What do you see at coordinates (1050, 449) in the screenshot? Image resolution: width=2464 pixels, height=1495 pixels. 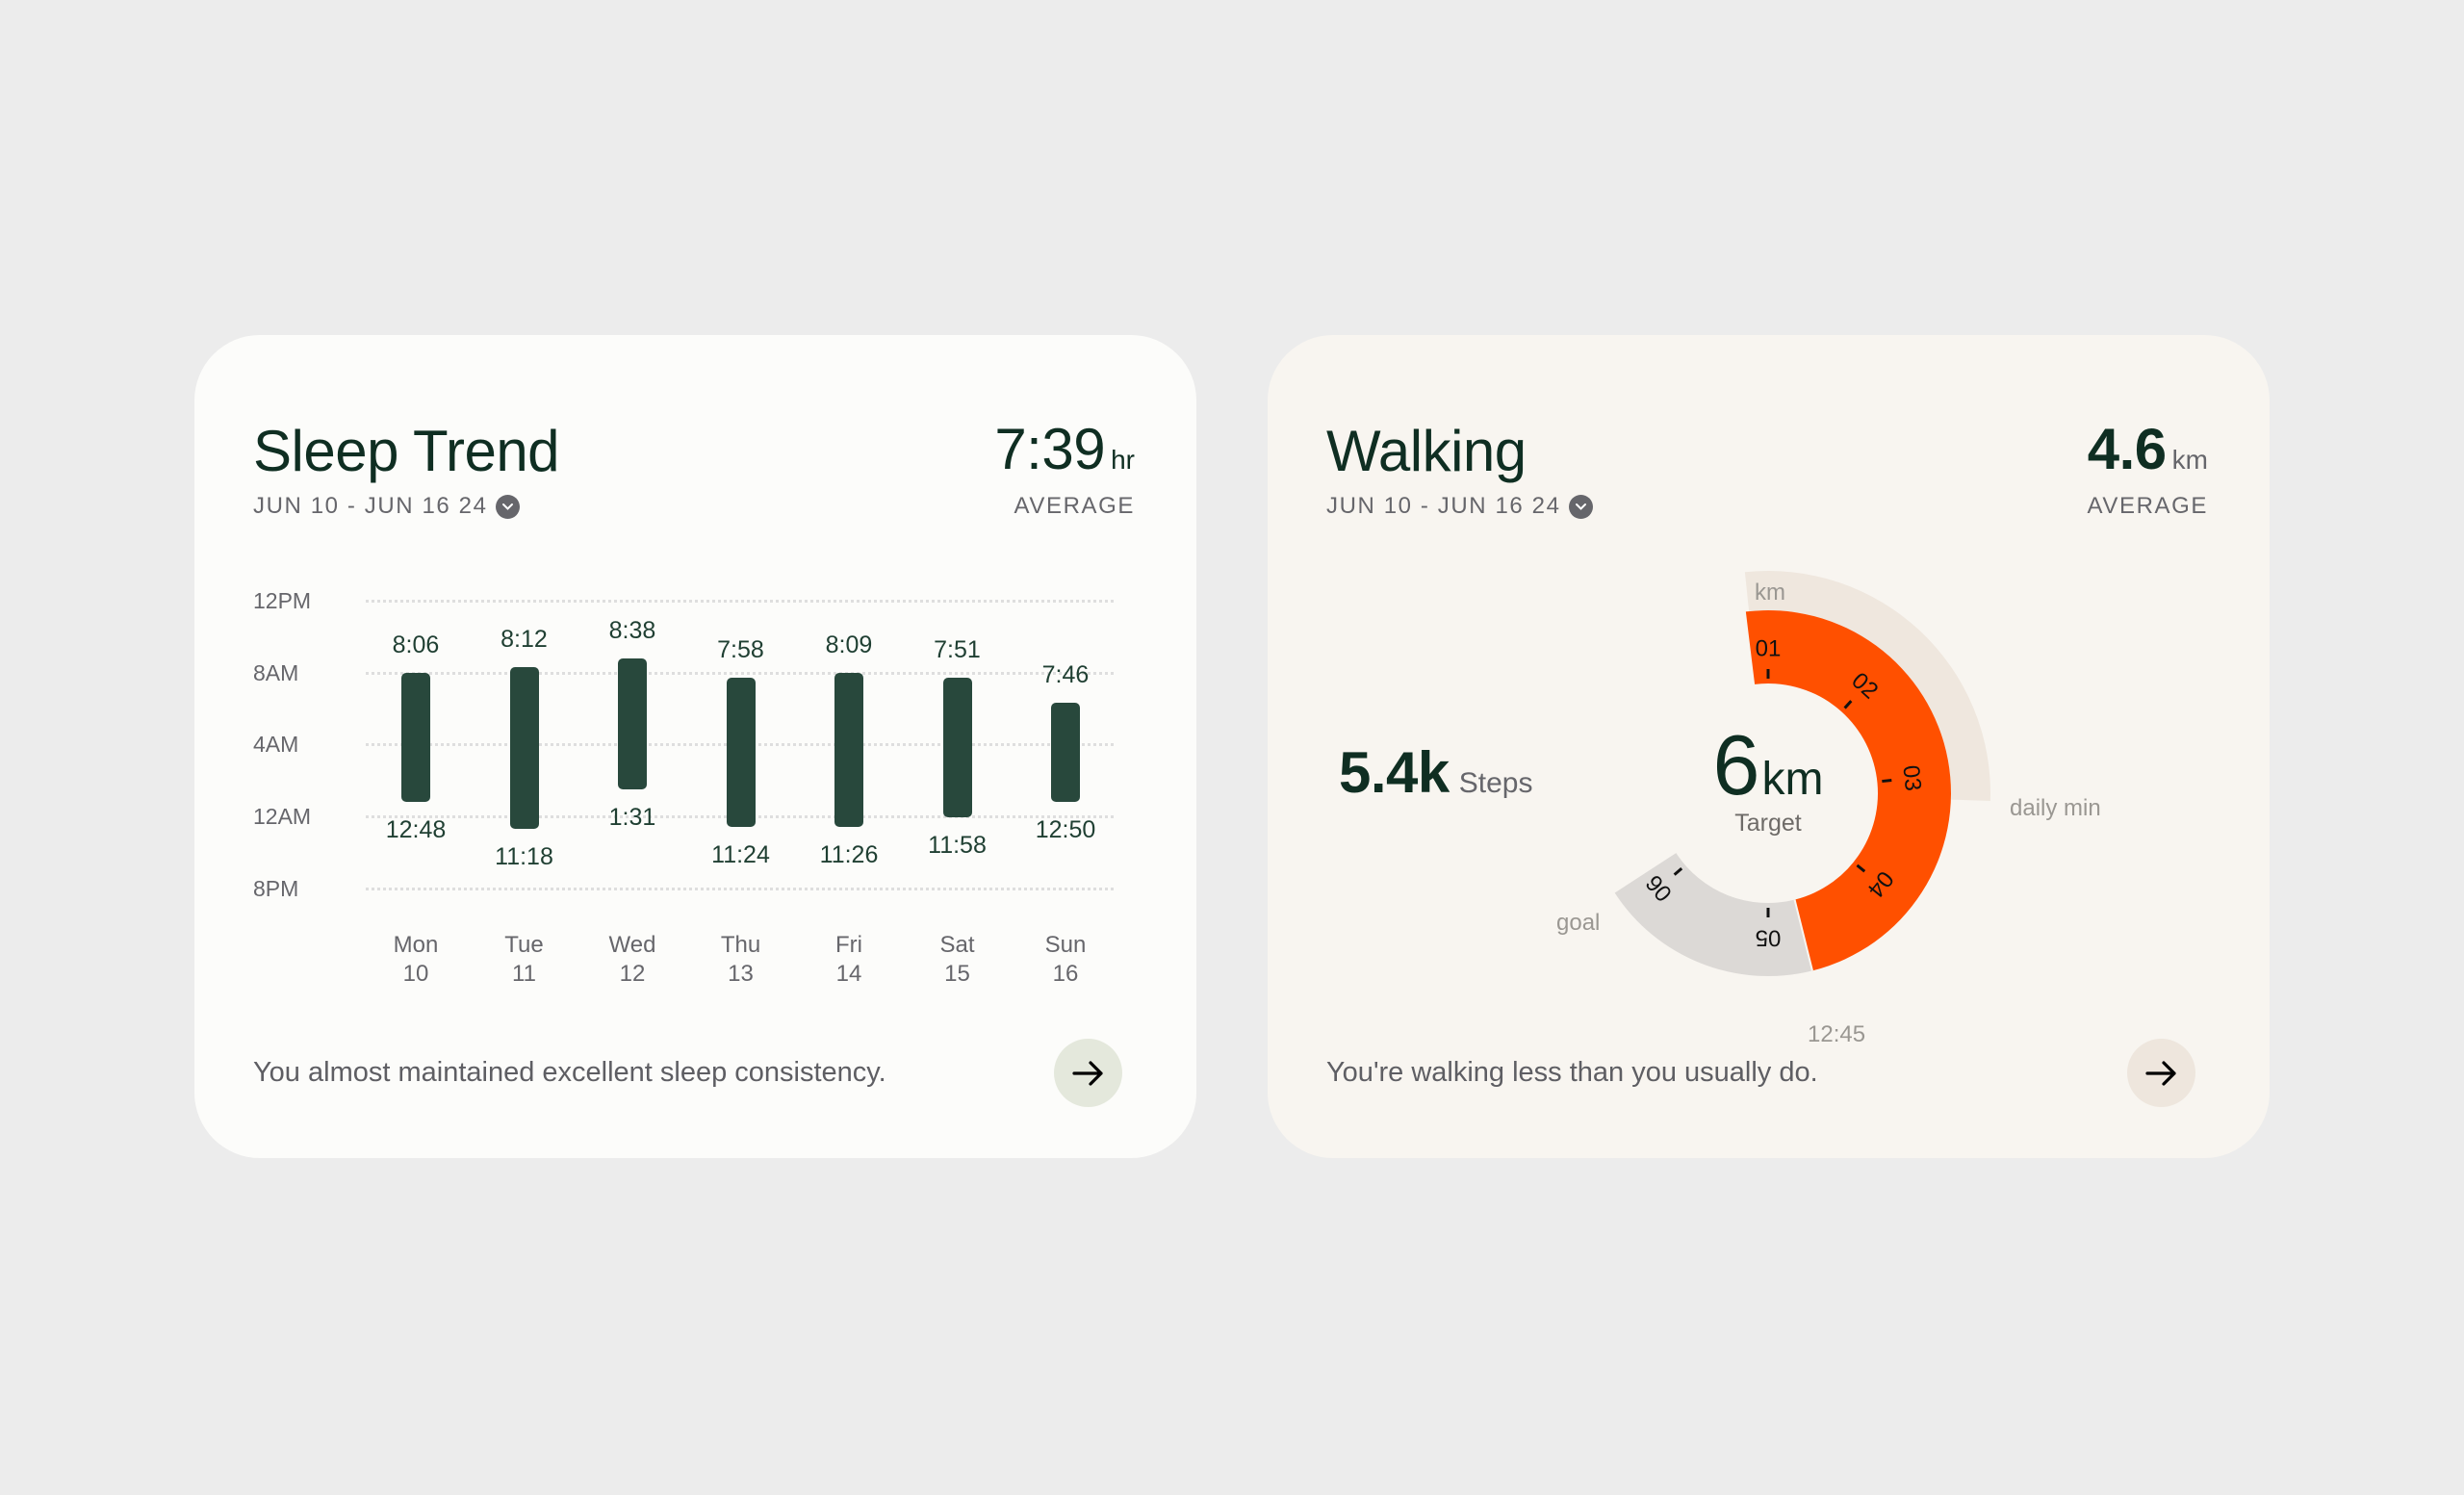 I see `average-value: 7:39` at bounding box center [1050, 449].